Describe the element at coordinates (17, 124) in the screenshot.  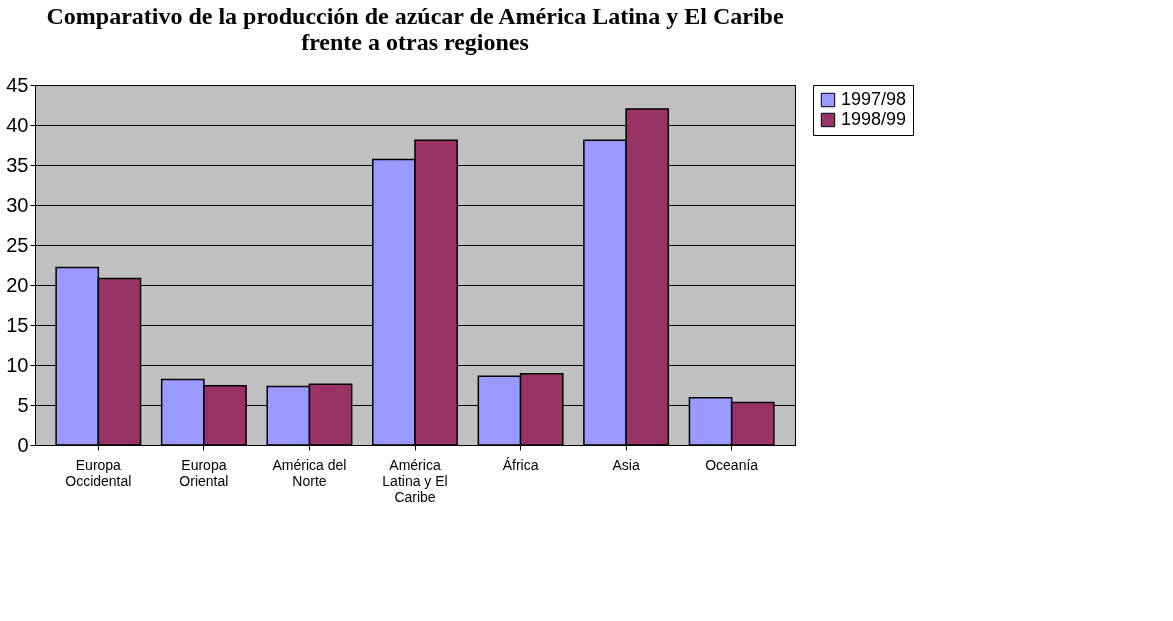
I see `y-tick-label: 40` at that location.